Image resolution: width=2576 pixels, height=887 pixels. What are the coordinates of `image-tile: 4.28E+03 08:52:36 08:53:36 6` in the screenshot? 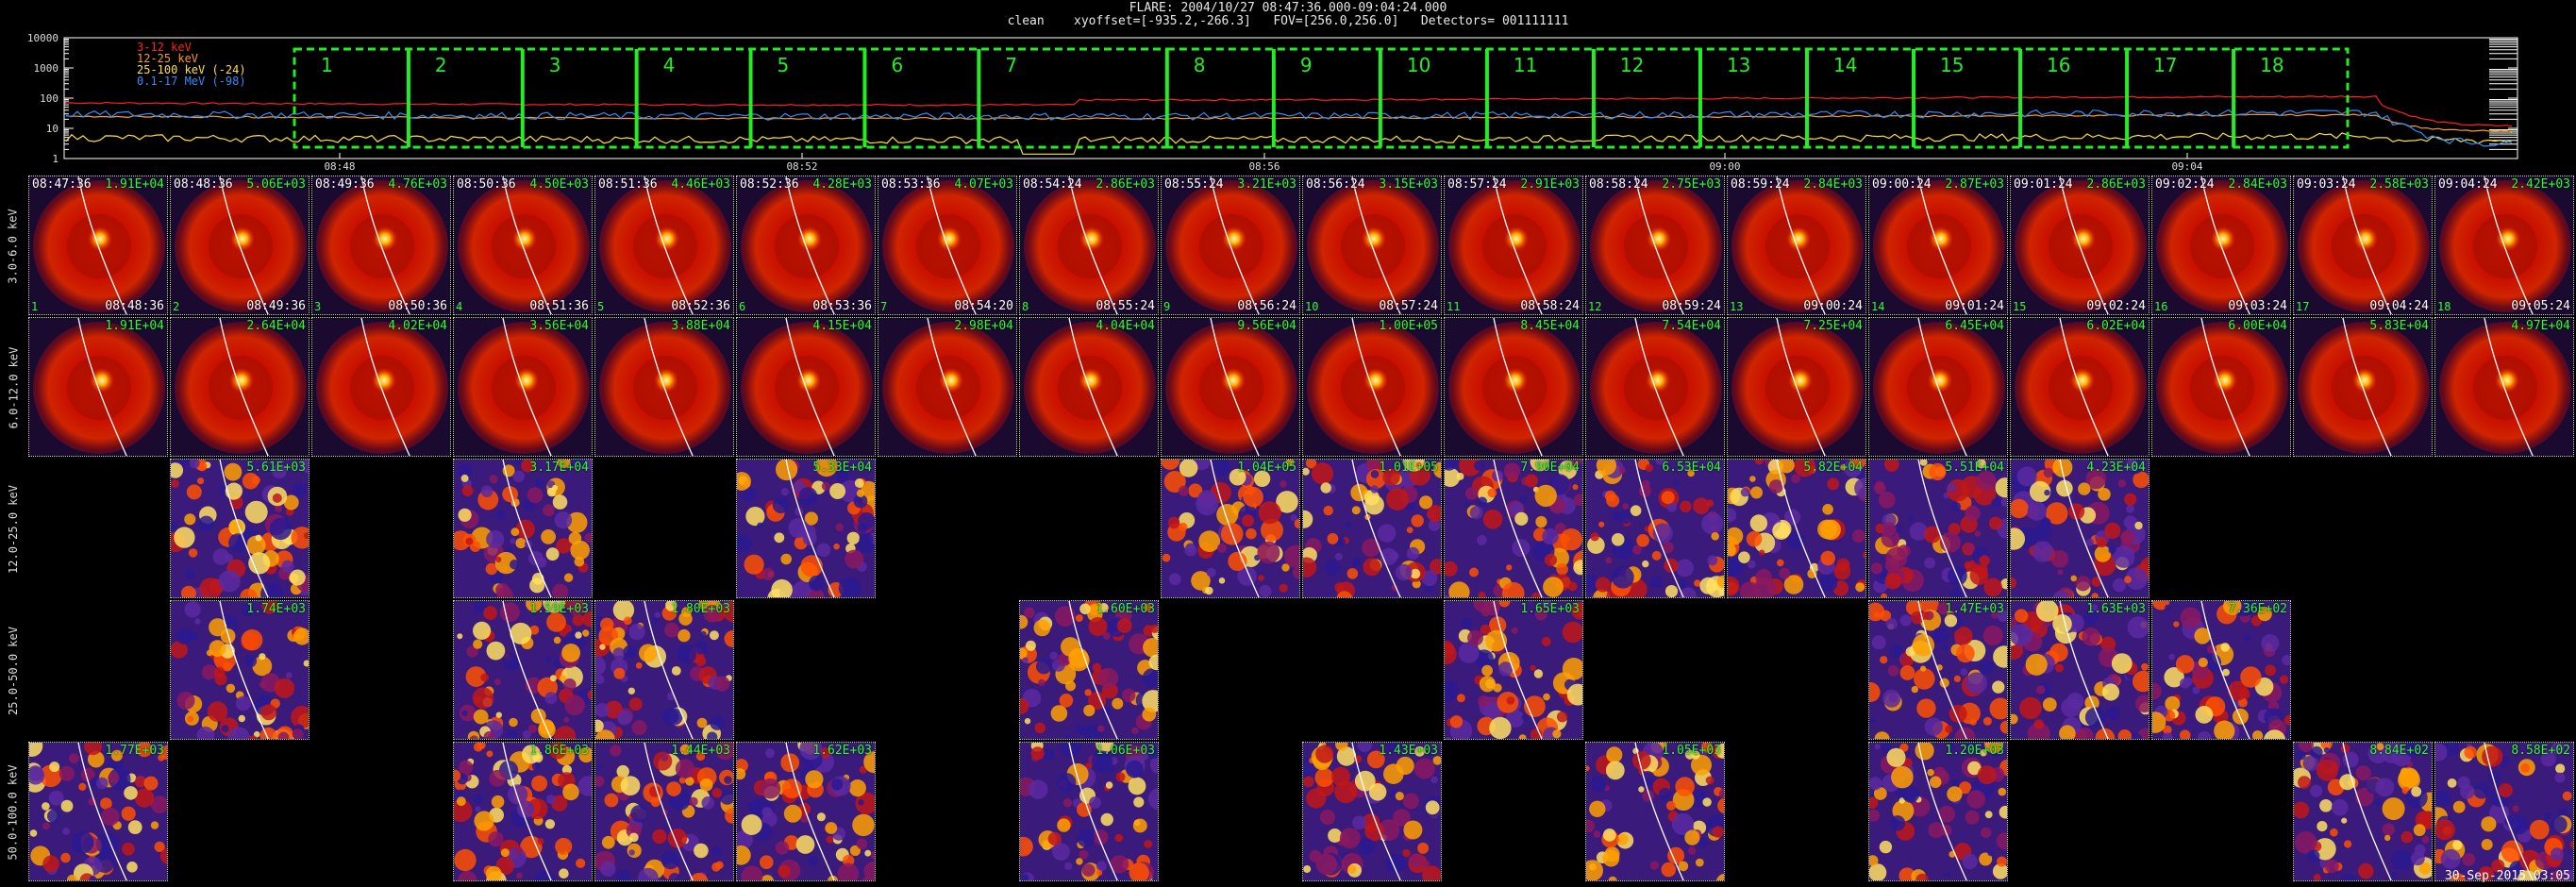 It's located at (806, 246).